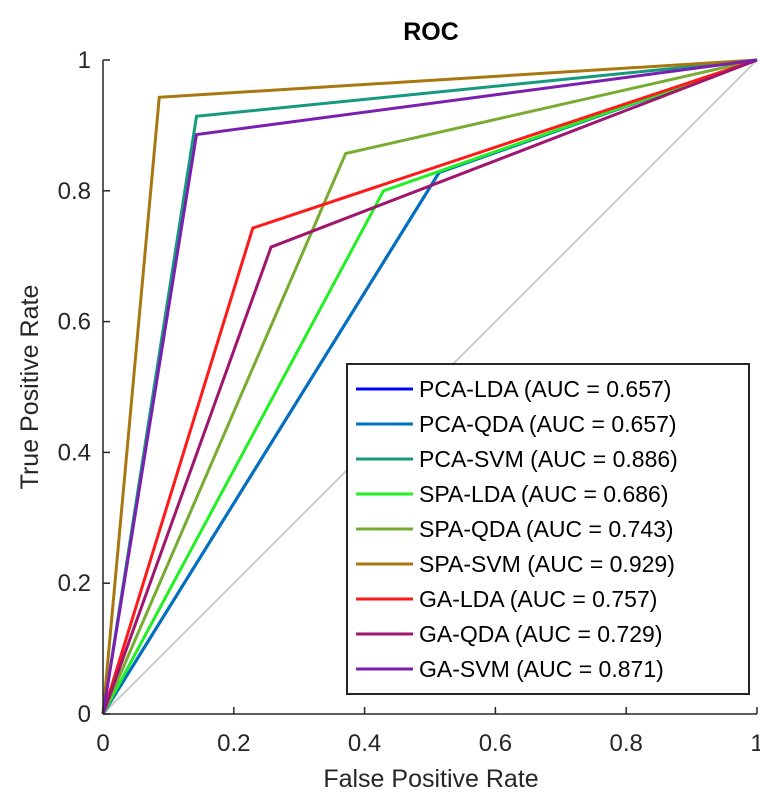  What do you see at coordinates (74, 322) in the screenshot?
I see `y-tick-label: 0.6` at bounding box center [74, 322].